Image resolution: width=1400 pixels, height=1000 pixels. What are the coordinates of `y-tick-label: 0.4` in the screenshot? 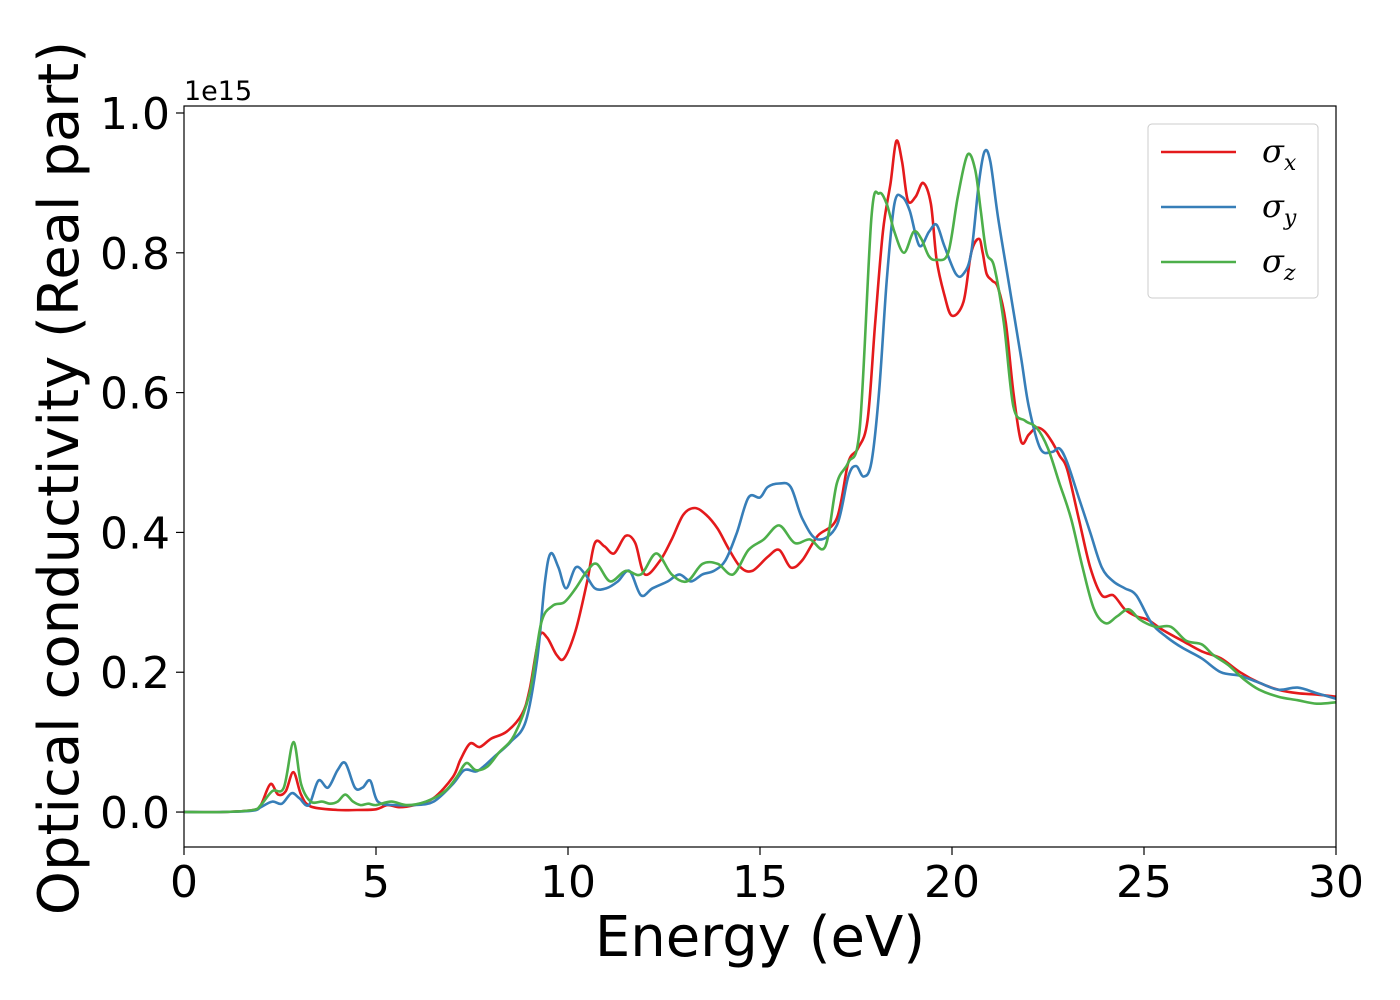 It's located at (135, 533).